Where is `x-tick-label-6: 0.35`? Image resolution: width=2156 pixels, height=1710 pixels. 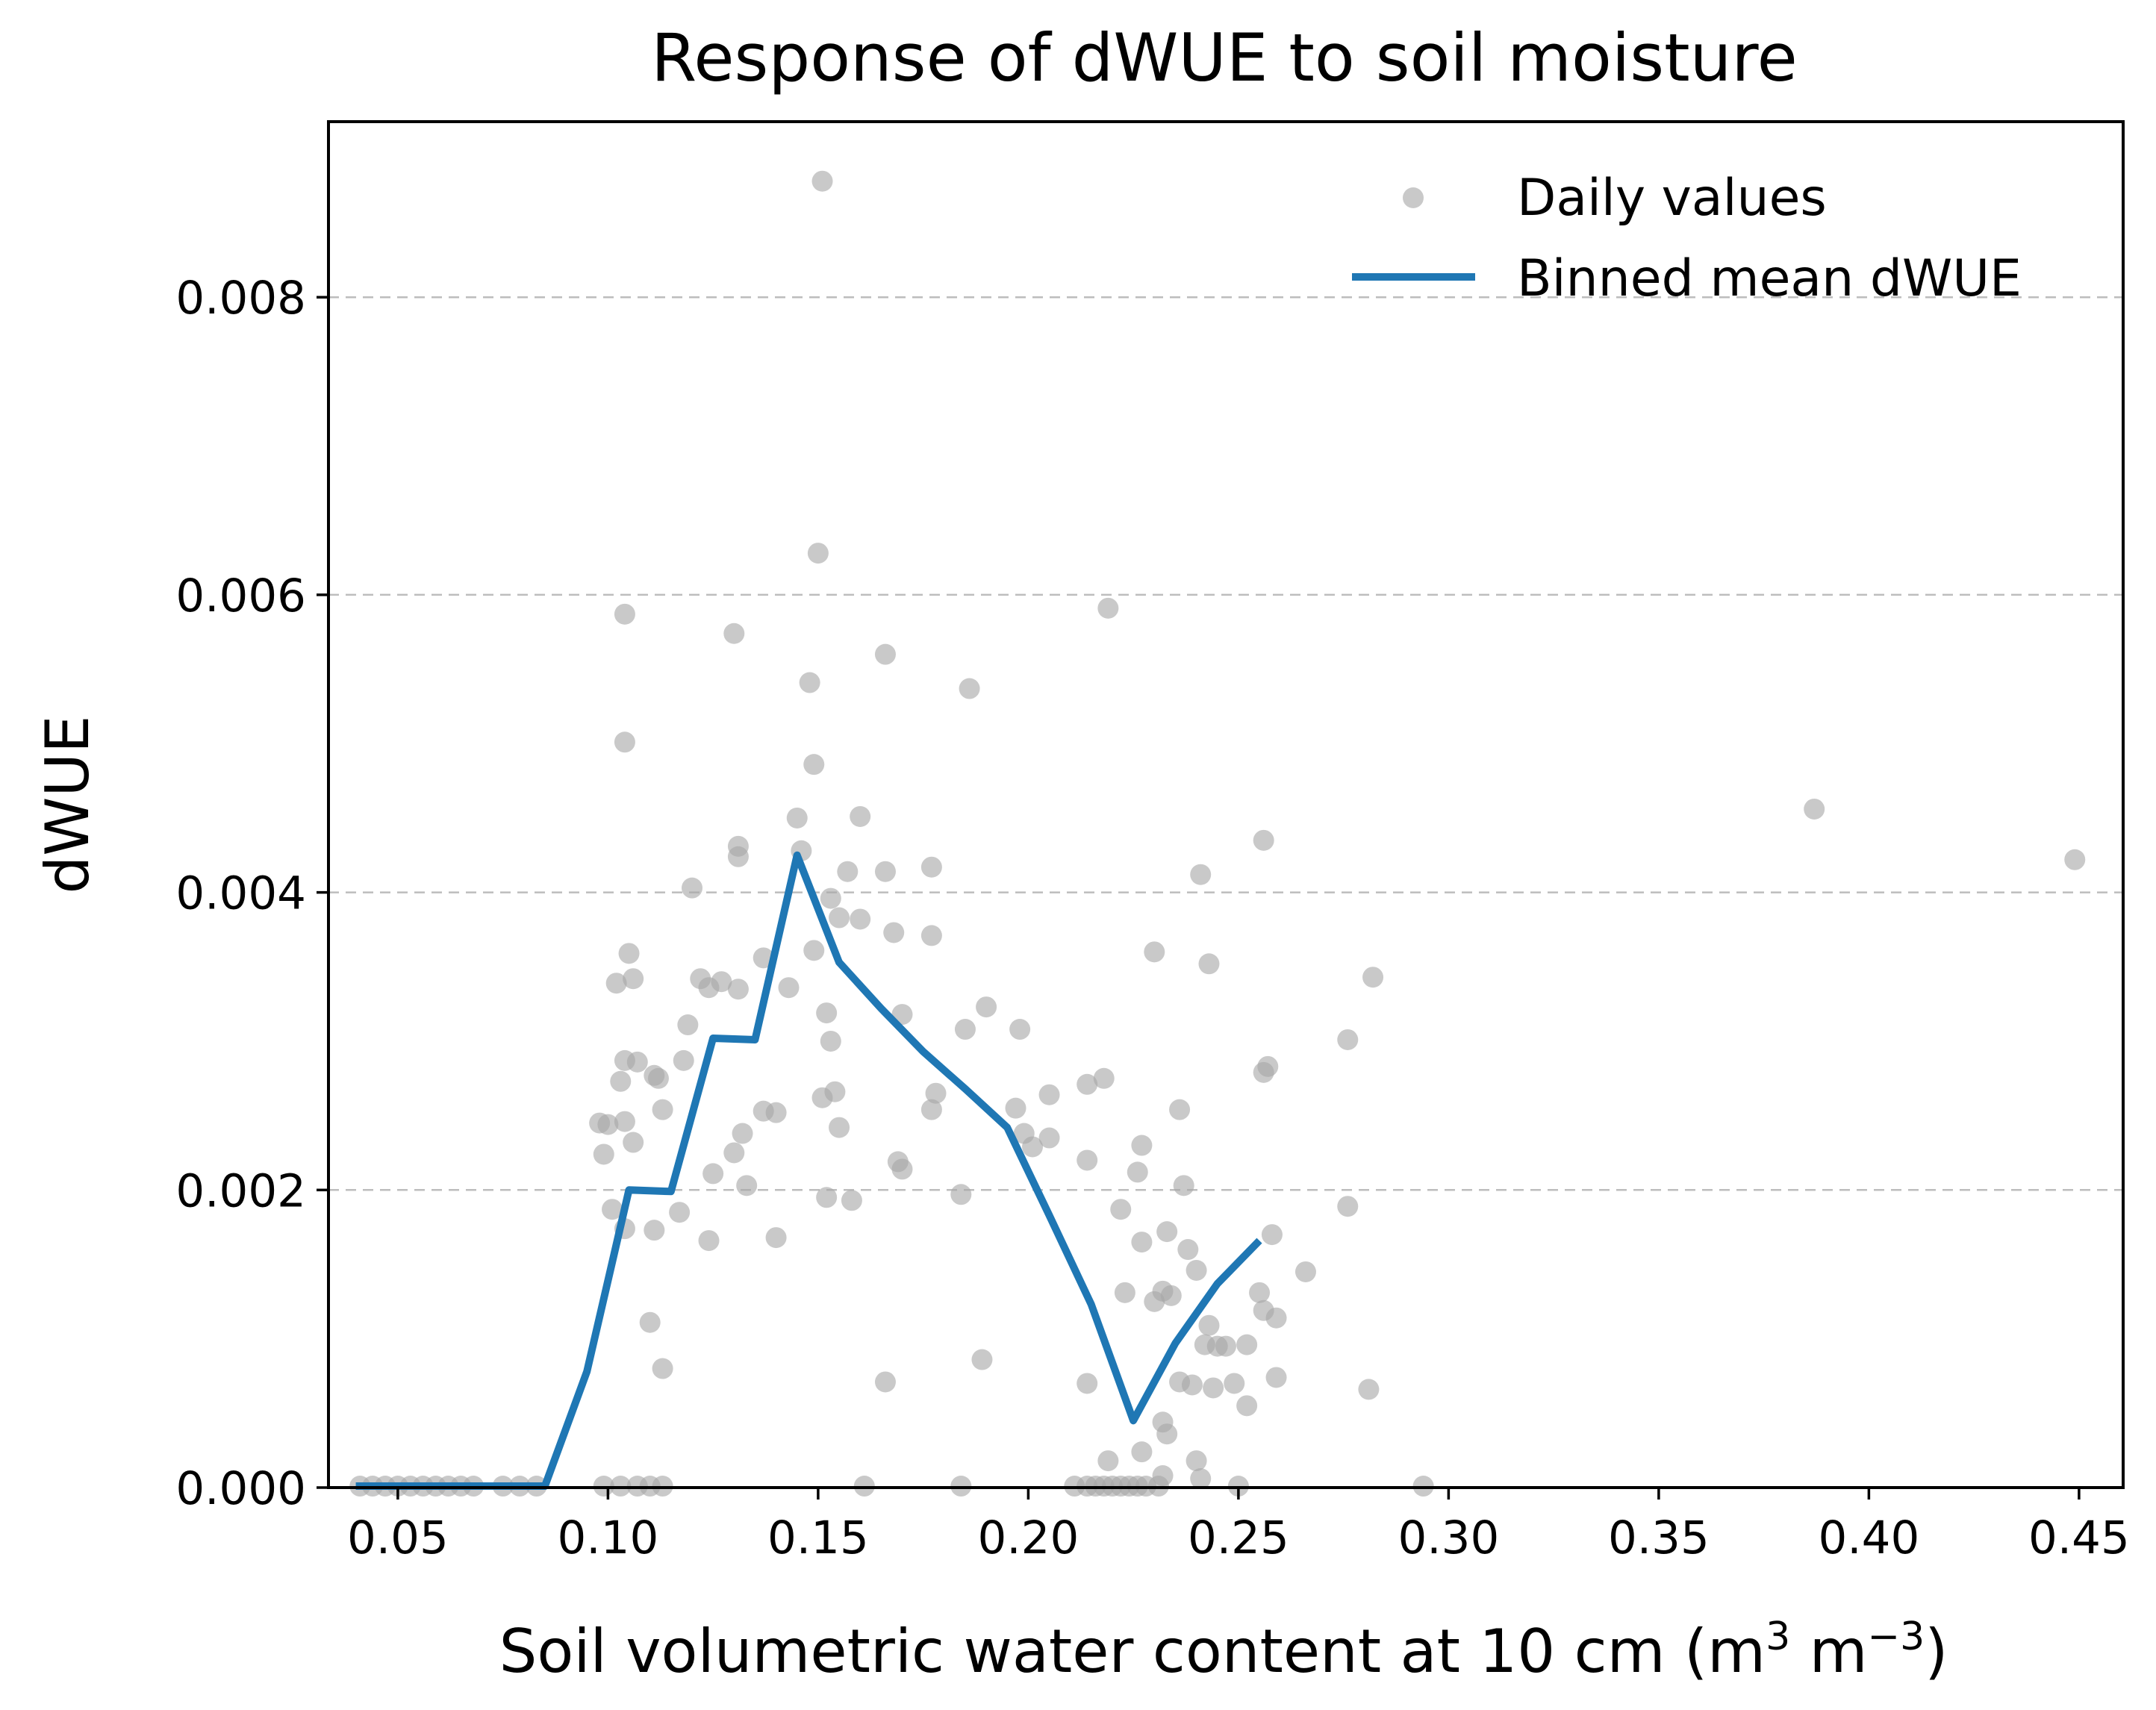
x-tick-label-6: 0.35 is located at coordinates (1659, 1538).